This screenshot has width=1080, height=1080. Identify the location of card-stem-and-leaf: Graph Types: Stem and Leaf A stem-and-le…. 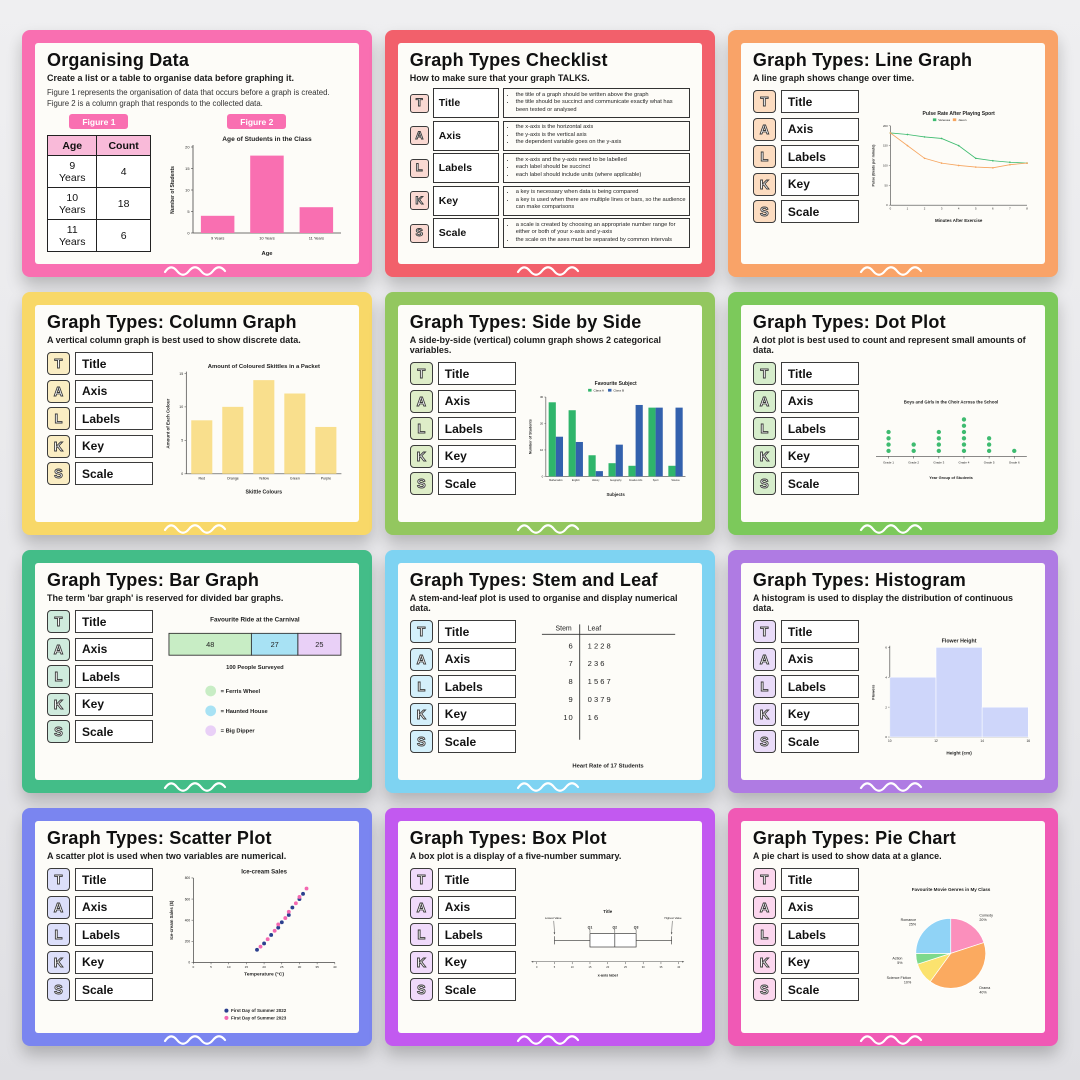
(549, 672).